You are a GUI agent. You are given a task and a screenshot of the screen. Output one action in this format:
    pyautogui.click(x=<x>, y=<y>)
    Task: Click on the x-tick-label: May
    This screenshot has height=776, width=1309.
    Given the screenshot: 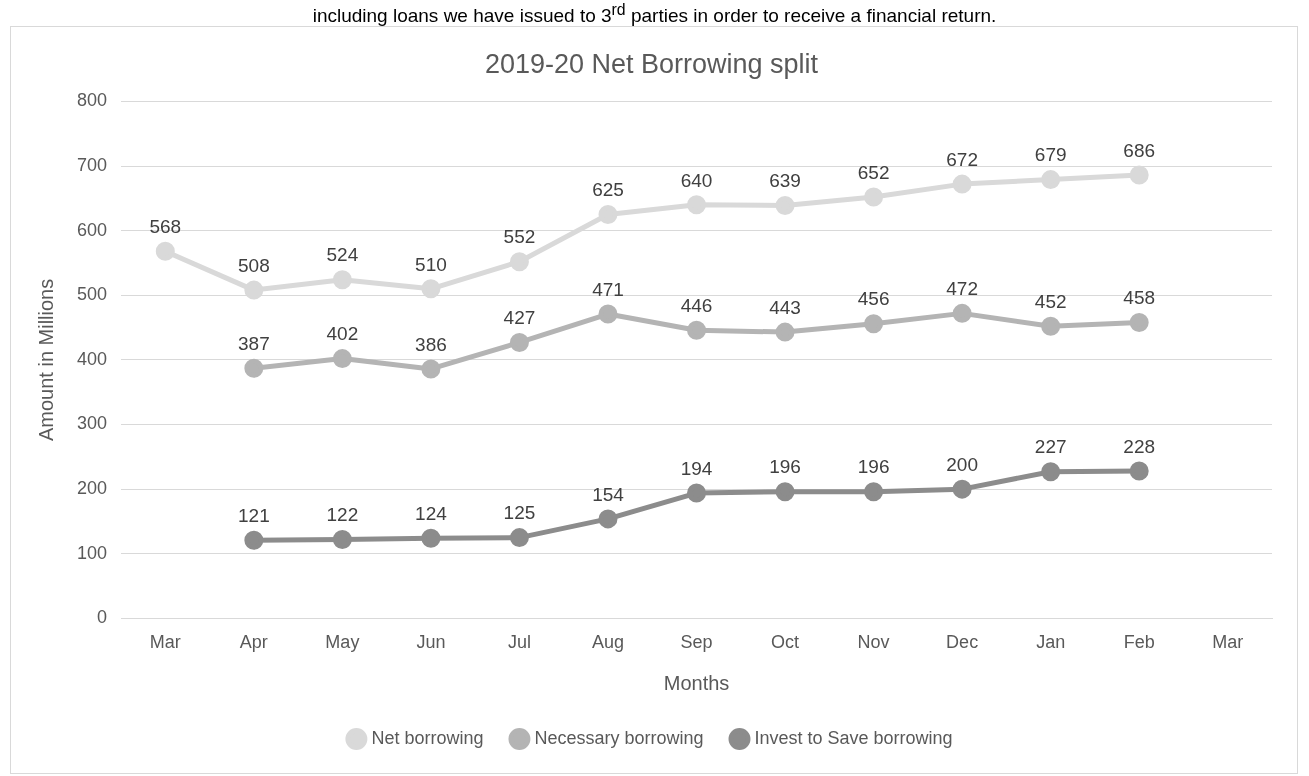 What is the action you would take?
    pyautogui.click(x=342, y=642)
    